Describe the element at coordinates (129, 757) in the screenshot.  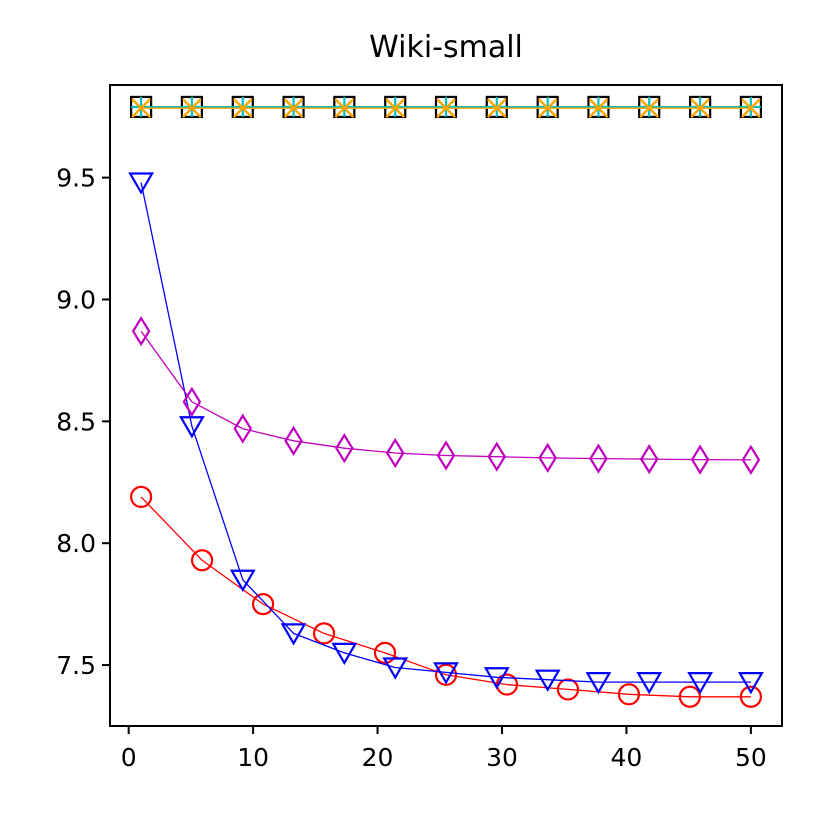
I see `x-tick-label-1: 0` at that location.